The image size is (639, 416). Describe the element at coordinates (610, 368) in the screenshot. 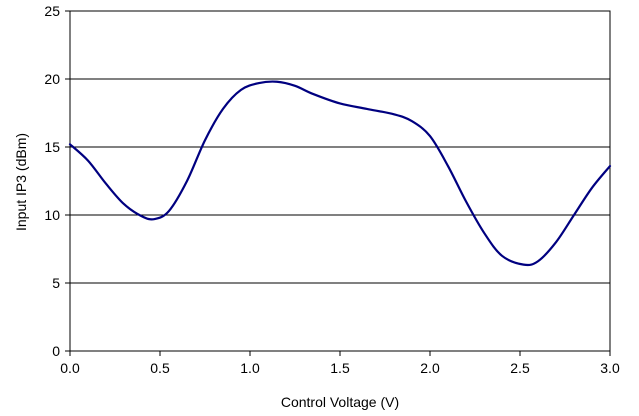

I see `x-tick-label: 3.0` at that location.